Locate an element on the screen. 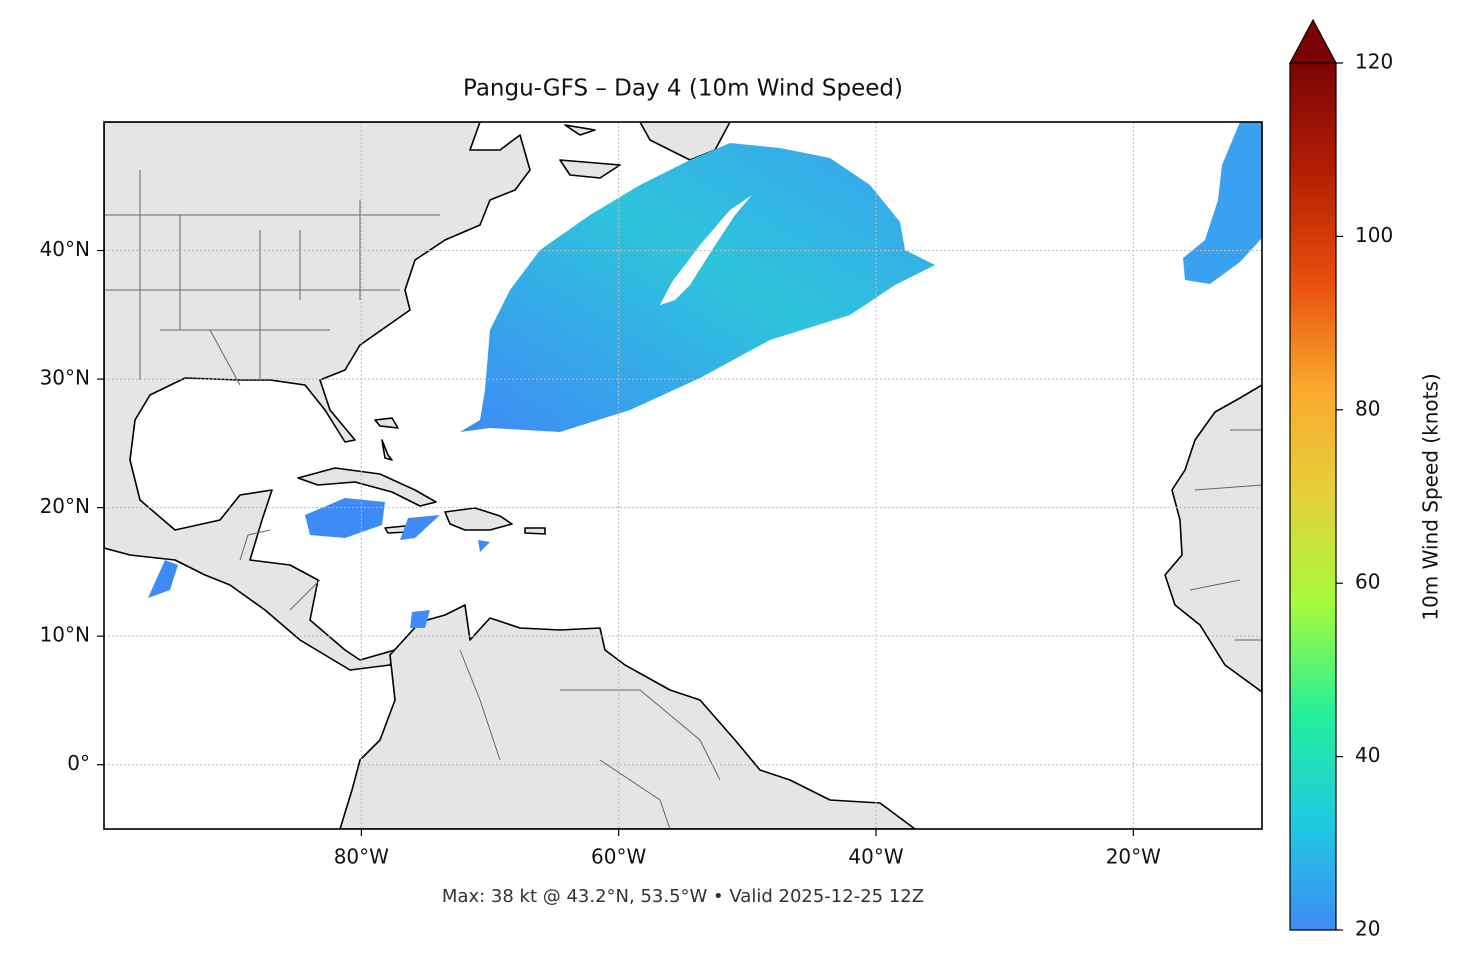 This screenshot has height=969, width=1466. map-title: Pangu-GFS – Day 4 (10m Wind Speed) is located at coordinates (683, 89).